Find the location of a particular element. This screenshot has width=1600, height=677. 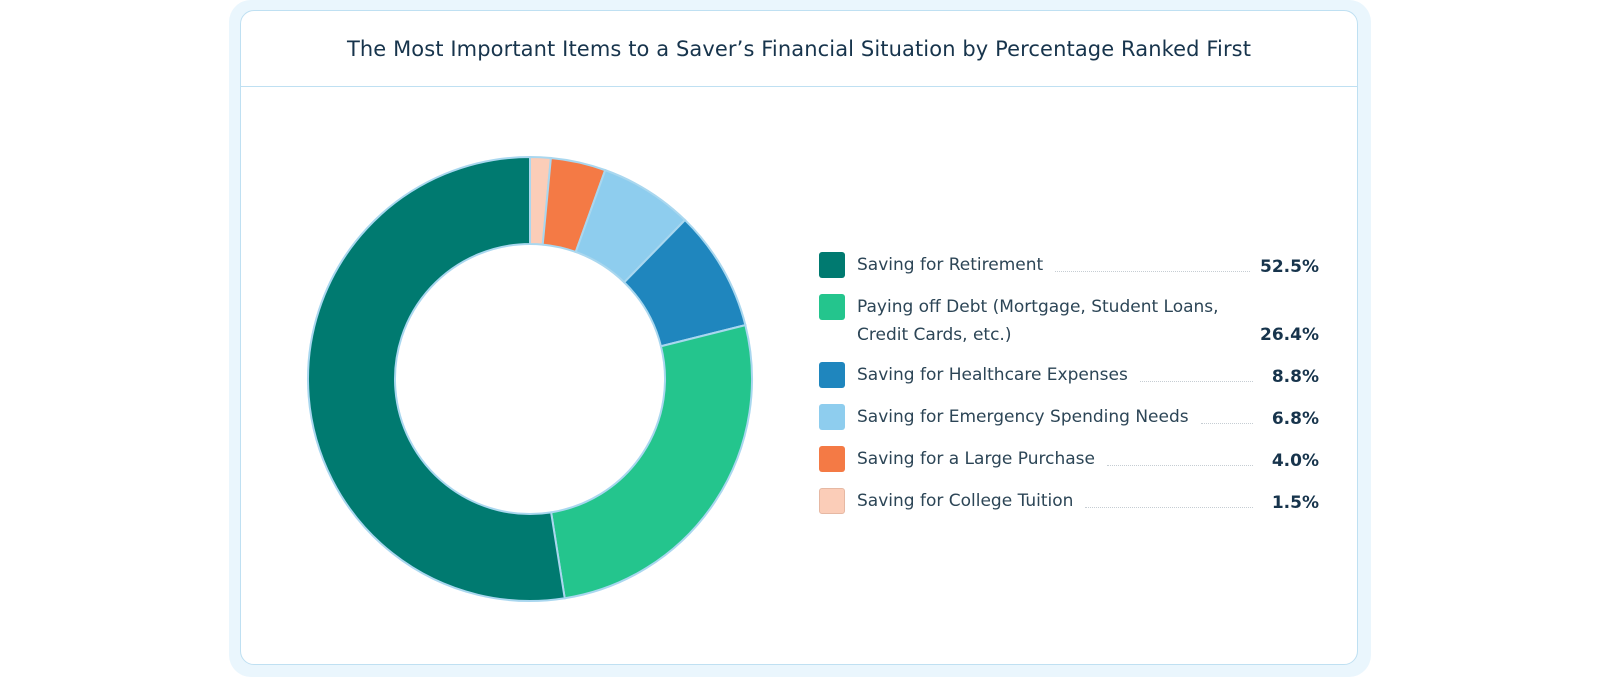

legend-item: Saving for Emergency Spending Needs 6.8% is located at coordinates (1069, 418).